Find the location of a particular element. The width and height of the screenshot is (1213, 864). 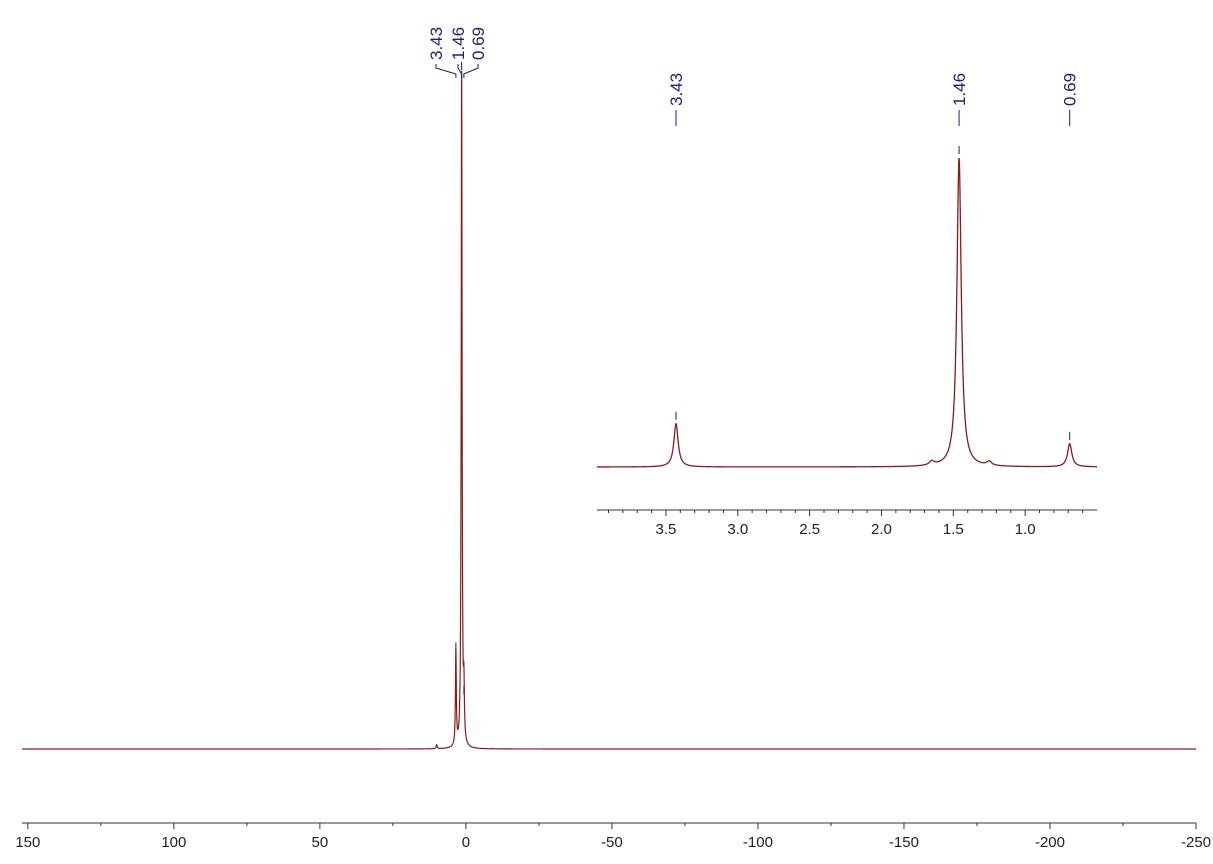

inset-x-tick-label: 2.0 is located at coordinates (881, 529).